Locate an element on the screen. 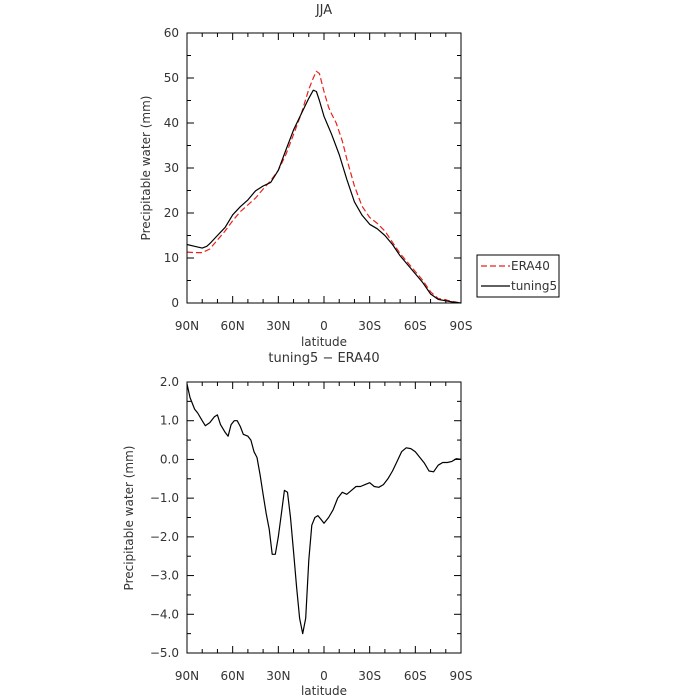 The height and width of the screenshot is (700, 700). legend-label-tuning5: tuning5 is located at coordinates (534, 286).